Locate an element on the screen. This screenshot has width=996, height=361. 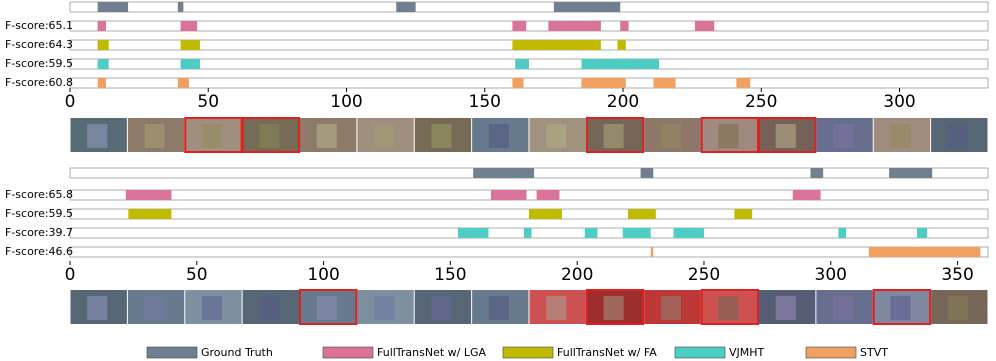
legend-label: Ground Truth is located at coordinates (237, 352).